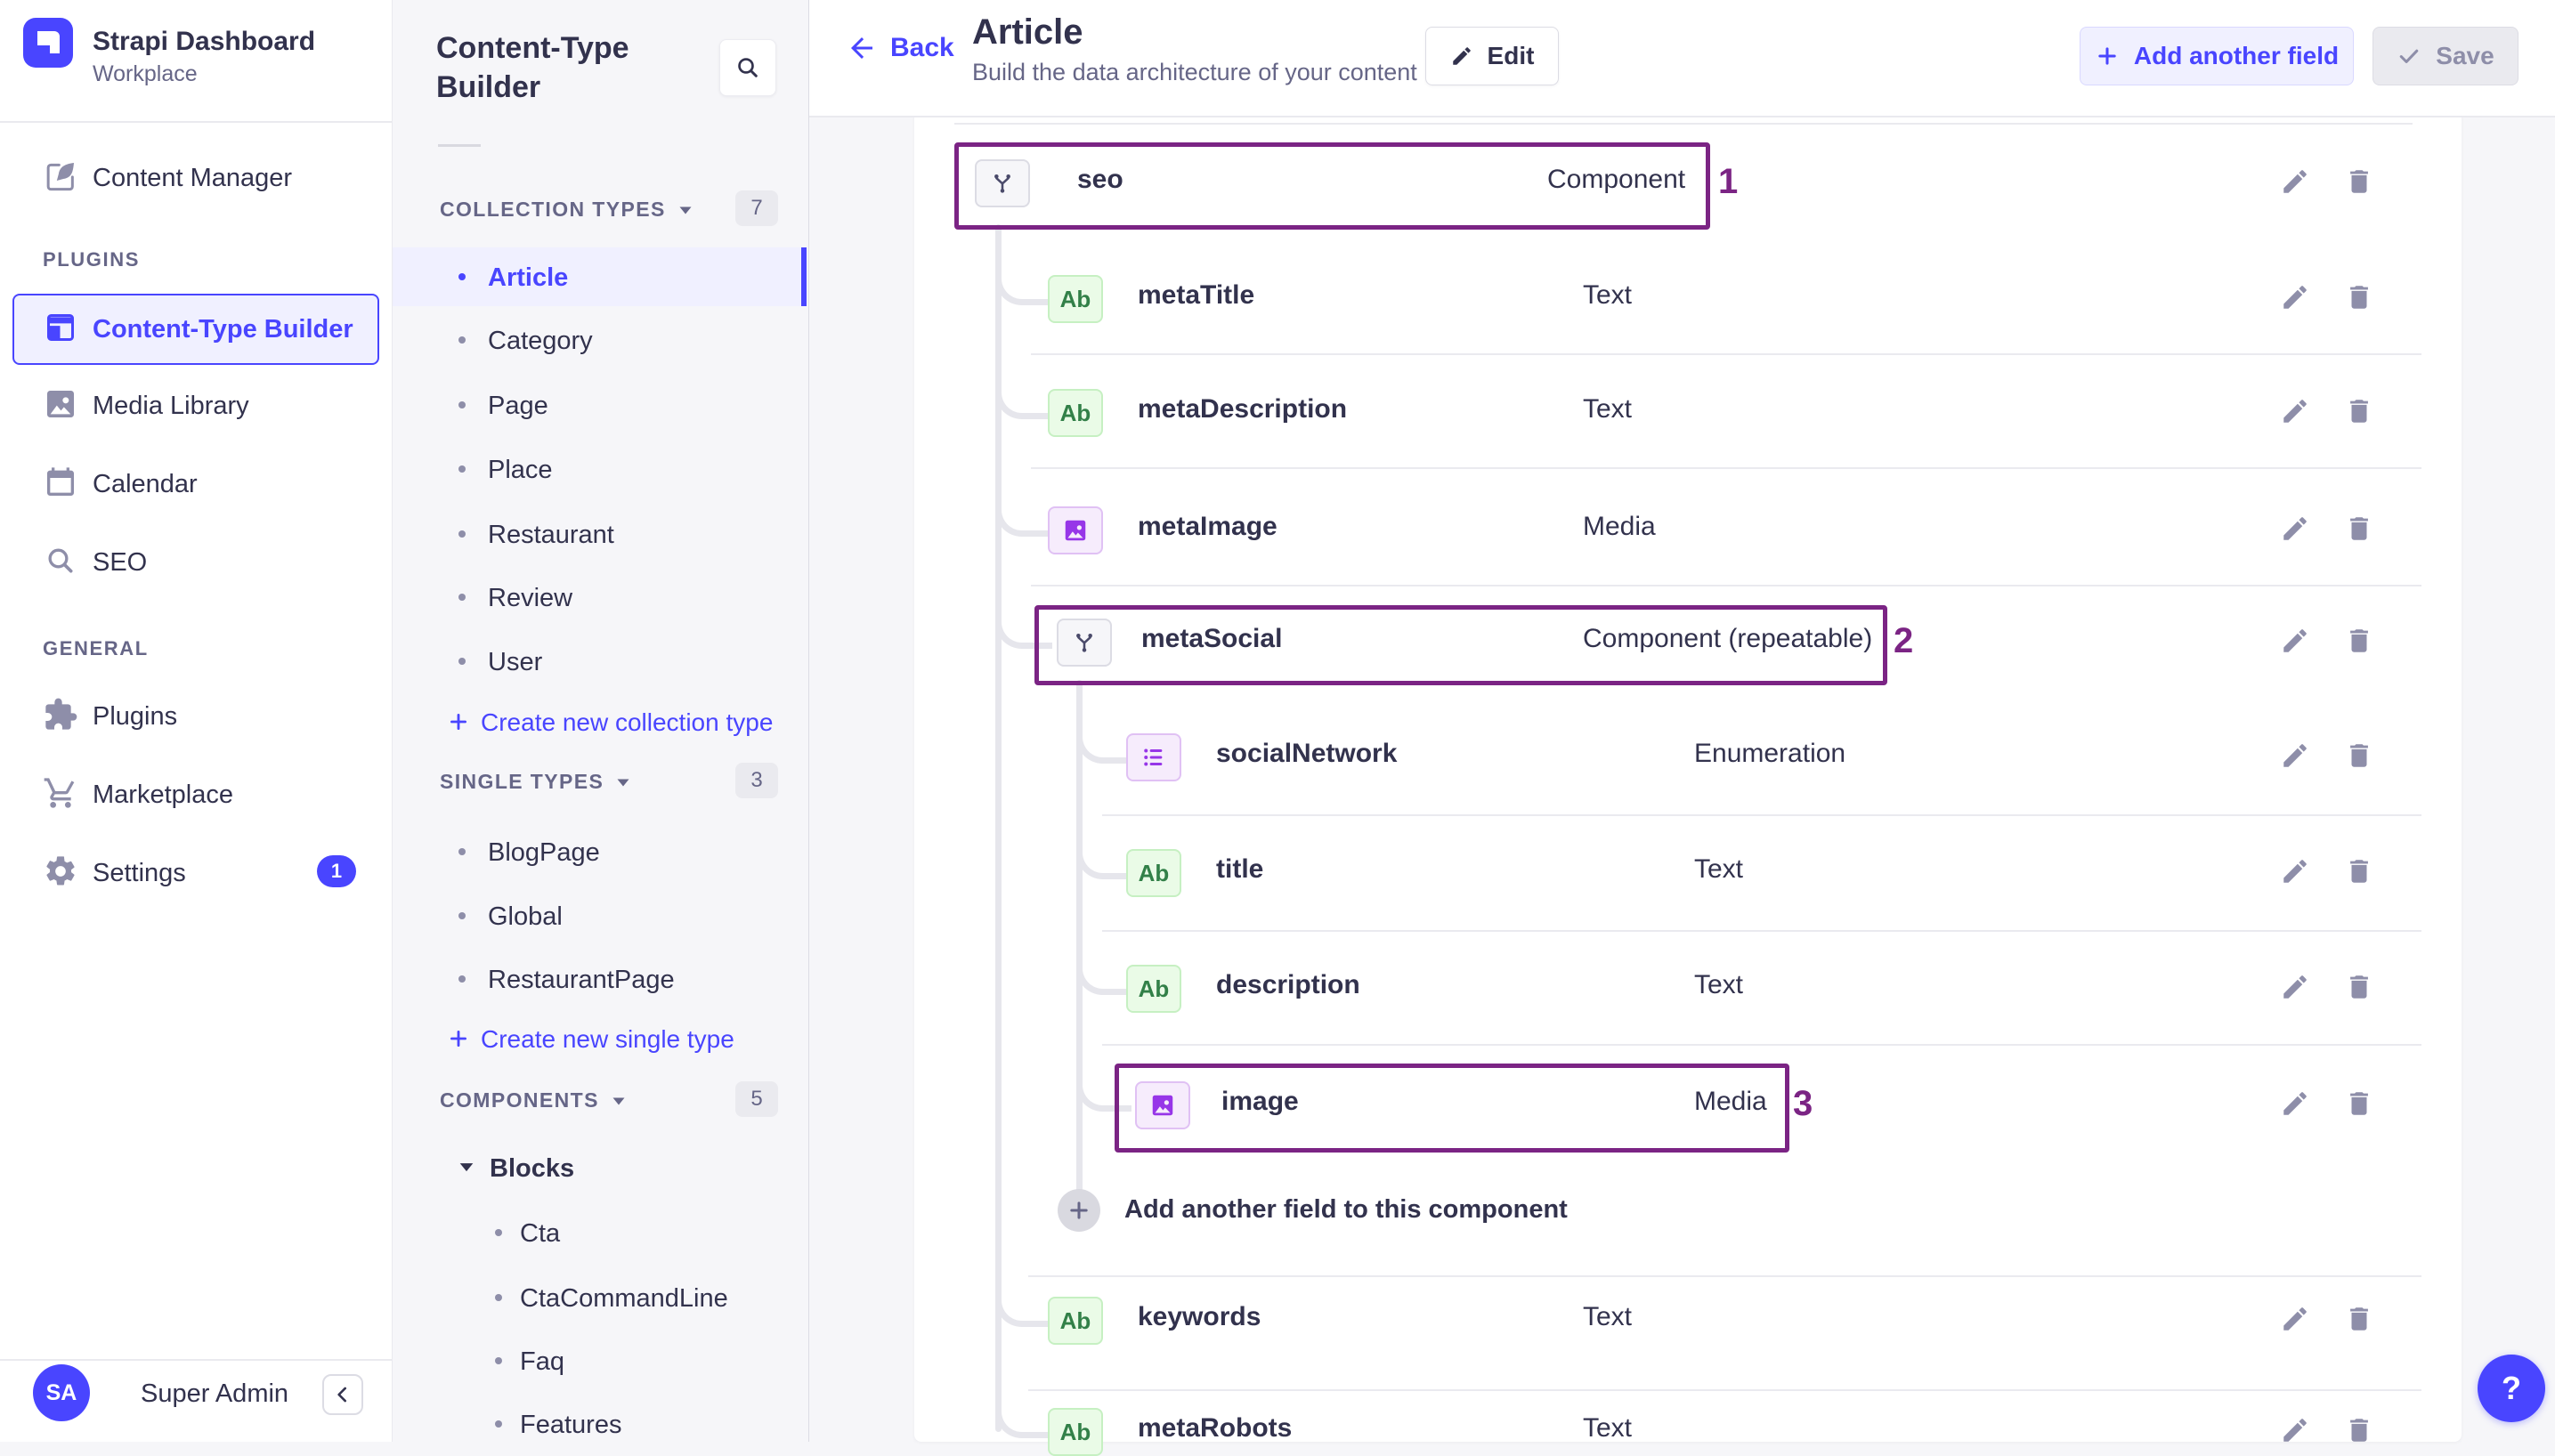 This screenshot has height=1456, width=2555. Describe the element at coordinates (599, 469) in the screenshot. I see `sidebar-item-place: Place` at that location.